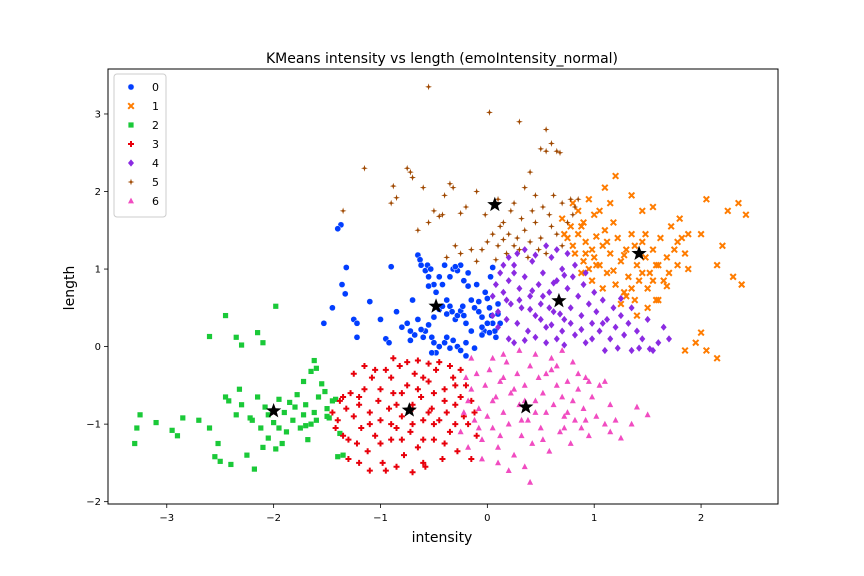 The image size is (864, 576). What do you see at coordinates (594, 518) in the screenshot?
I see `x-tick-label: 1` at bounding box center [594, 518].